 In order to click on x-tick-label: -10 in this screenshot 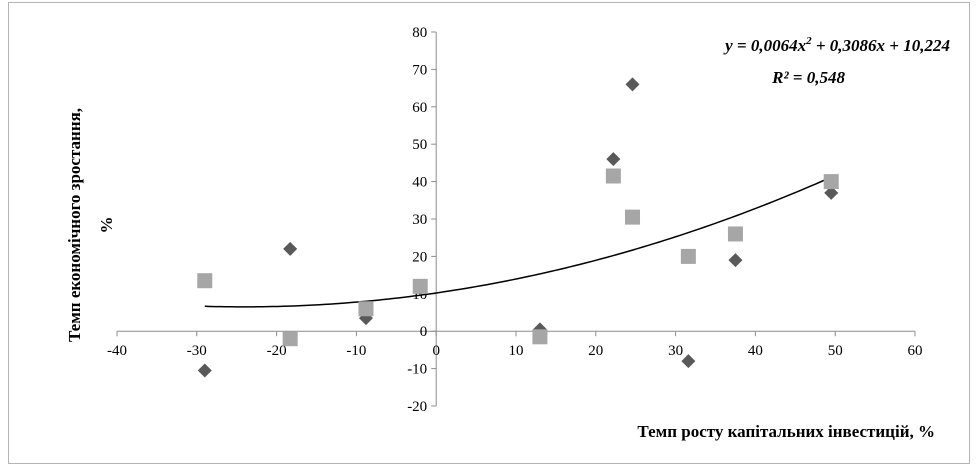, I will do `click(356, 351)`.